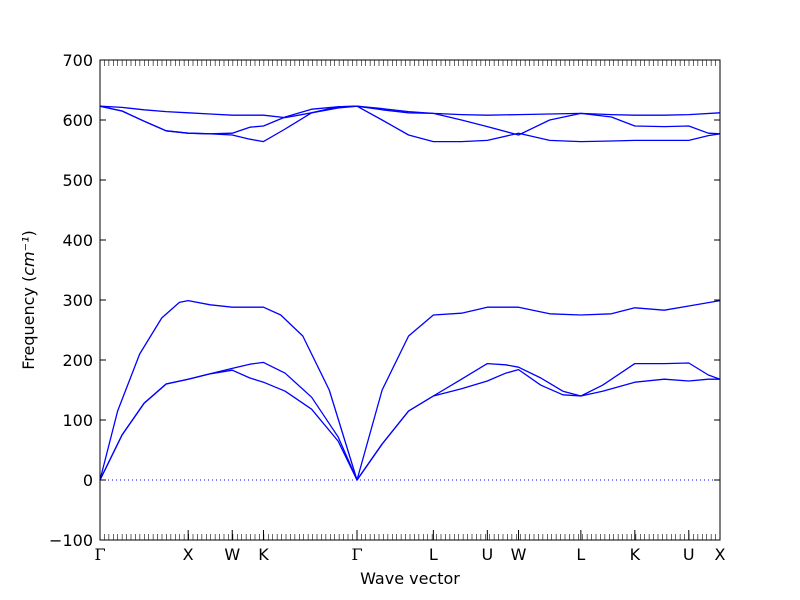 Image resolution: width=800 pixels, height=600 pixels. Describe the element at coordinates (28, 279) in the screenshot. I see `y-axis-unit-open-paren: (` at that location.